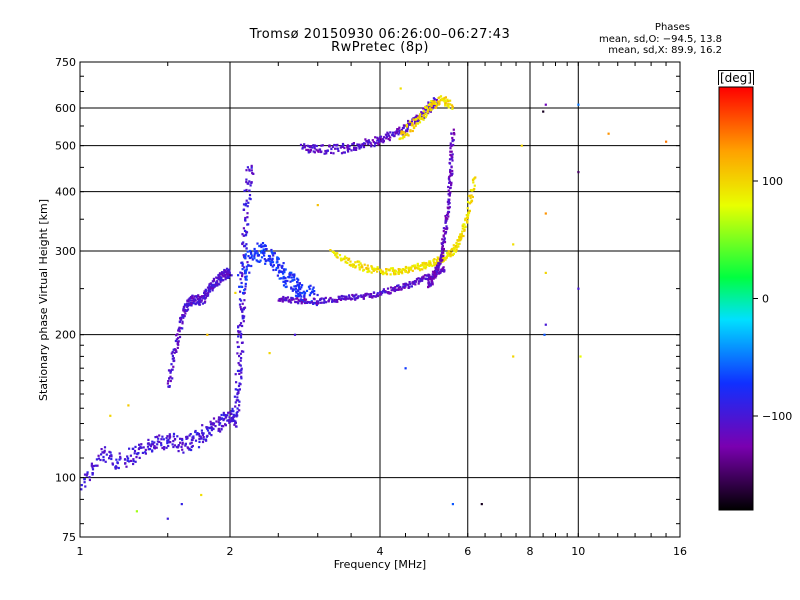 This screenshot has width=800, height=600. I want to click on phase-o-stats: mean, sd,O: −94.5, 13.8, so click(660, 39).